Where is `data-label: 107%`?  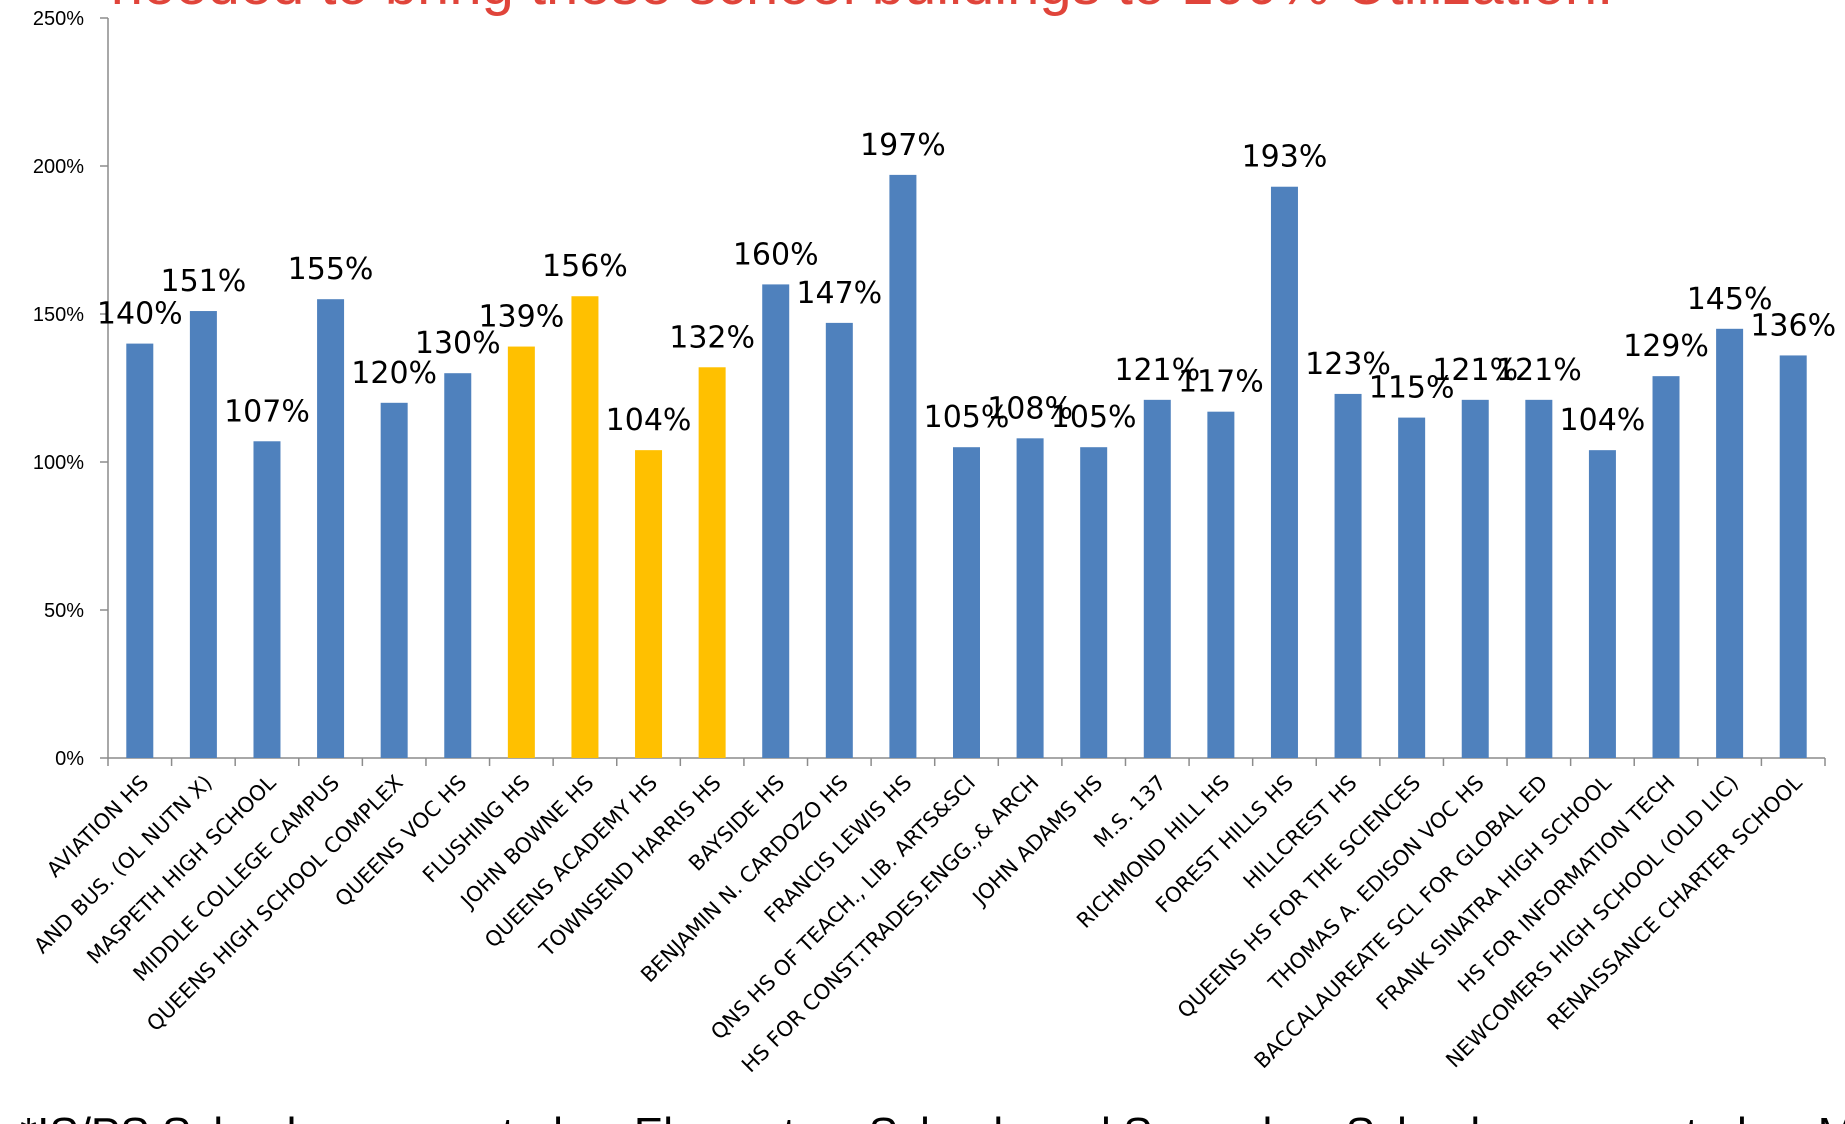
data-label: 107% is located at coordinates (267, 411).